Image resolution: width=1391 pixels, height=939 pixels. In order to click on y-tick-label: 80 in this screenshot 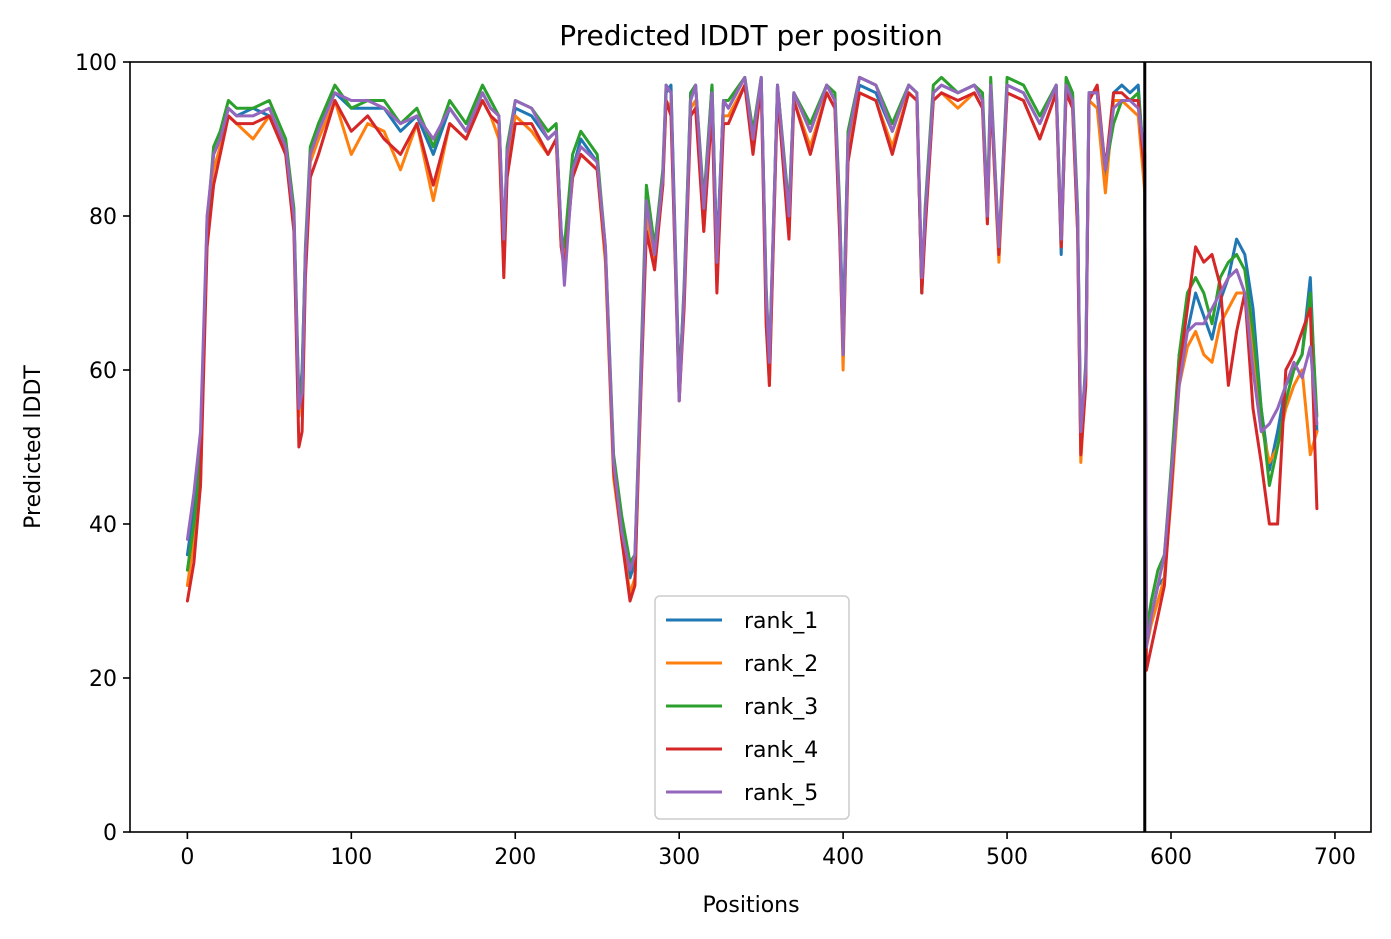, I will do `click(103, 217)`.